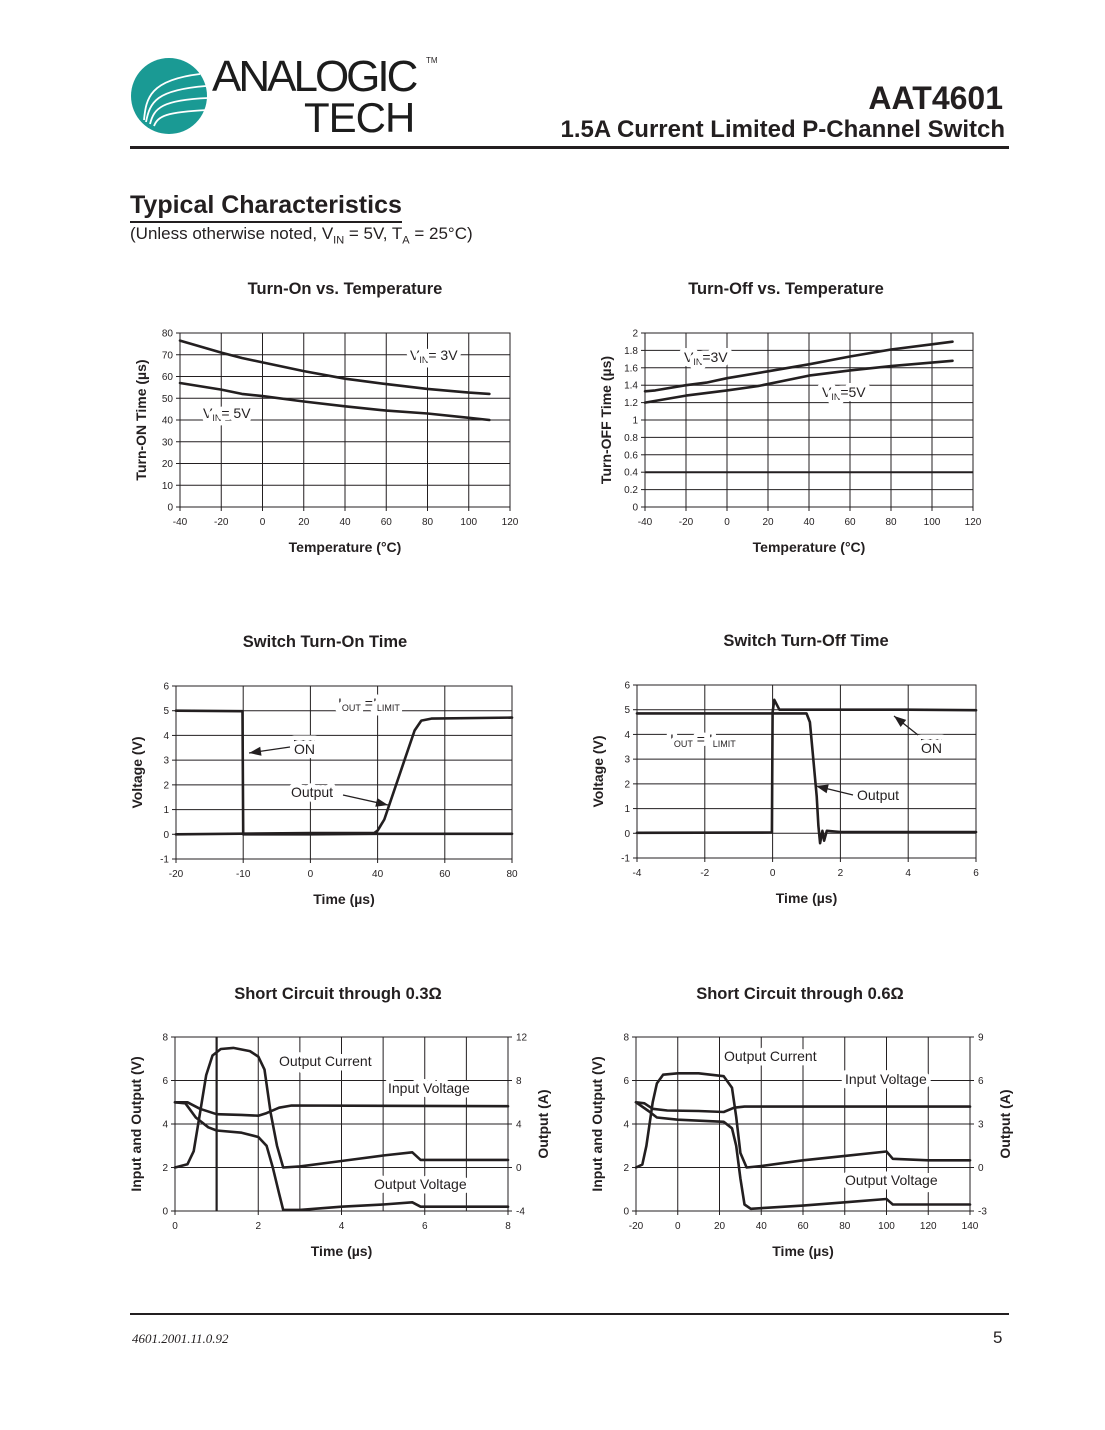 The height and width of the screenshot is (1430, 1105). Describe the element at coordinates (606, 420) in the screenshot. I see `y-axis-label: Turn-OFF Time (µs)` at that location.